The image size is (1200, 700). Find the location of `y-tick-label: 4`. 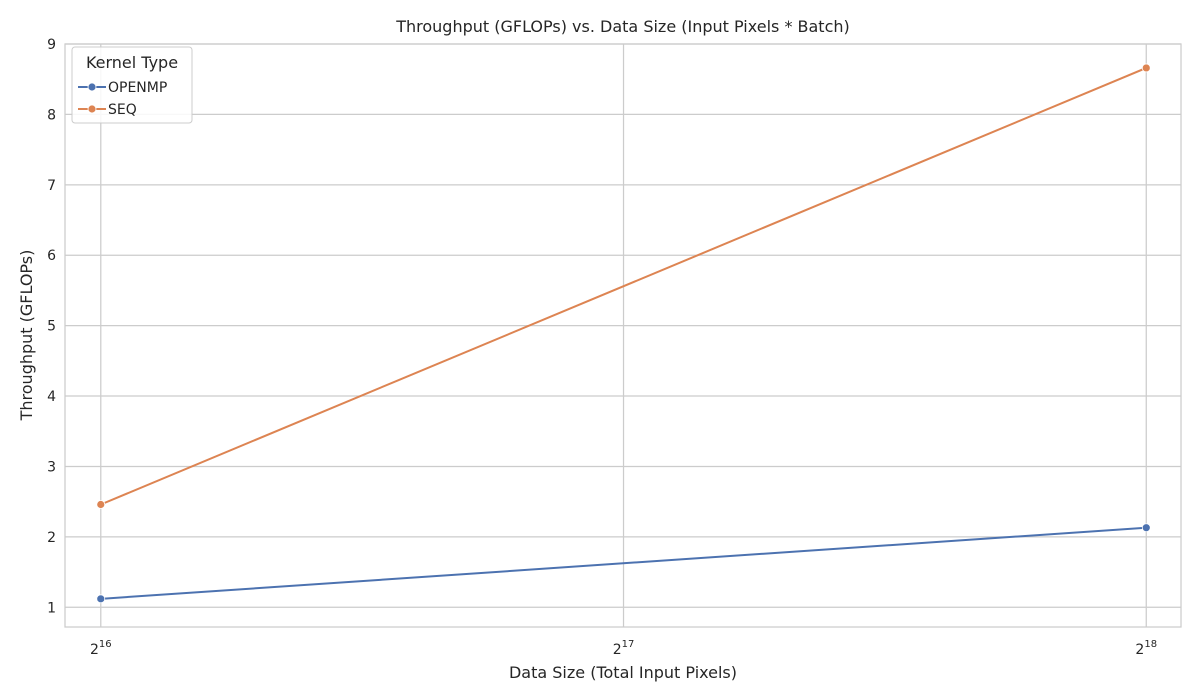

y-tick-label: 4 is located at coordinates (51, 397).